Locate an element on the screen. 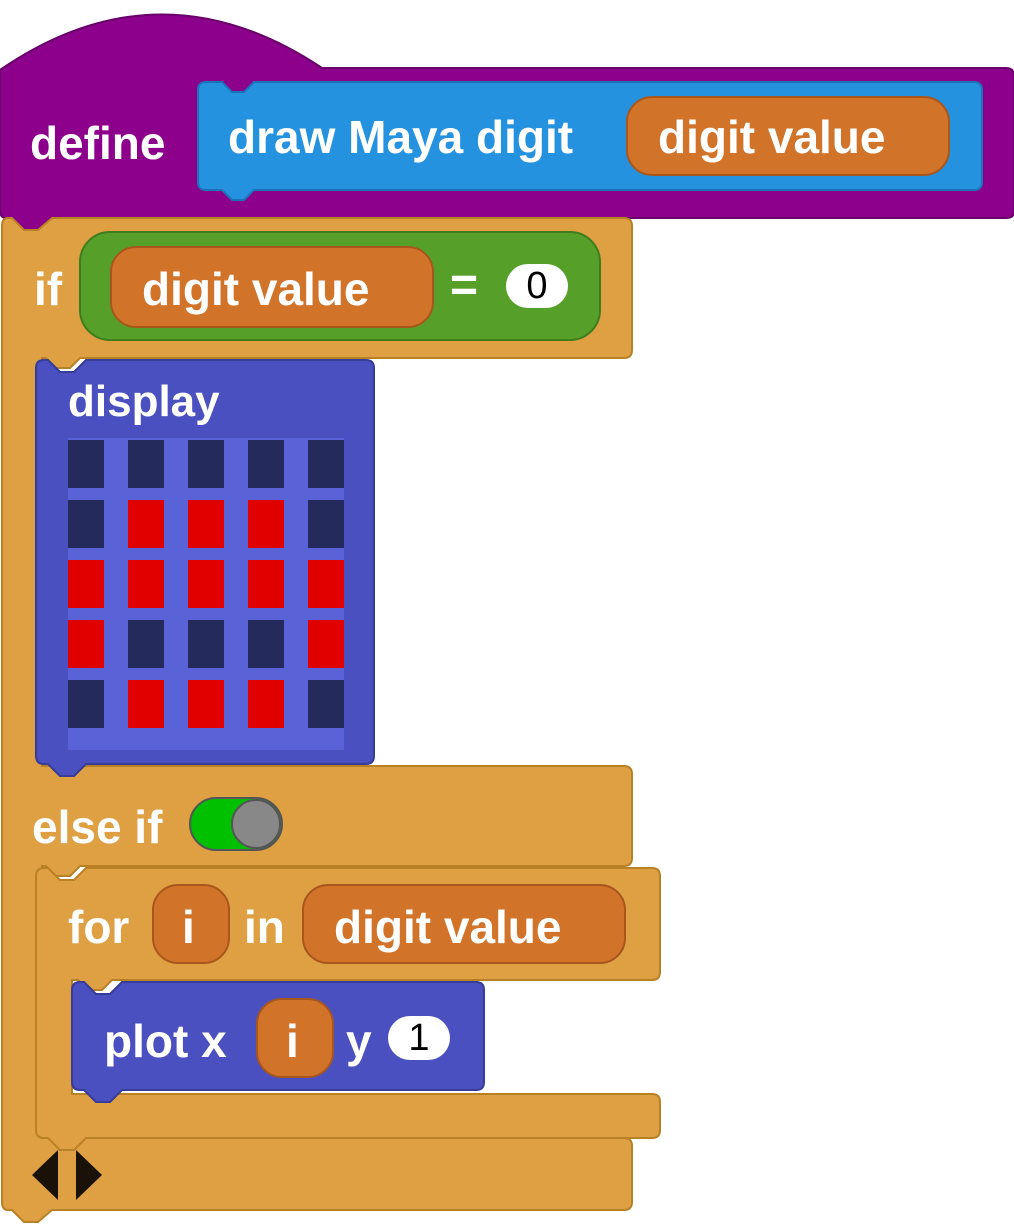 This screenshot has height=1224, width=1014. for-iterable-slot is located at coordinates (464, 924).